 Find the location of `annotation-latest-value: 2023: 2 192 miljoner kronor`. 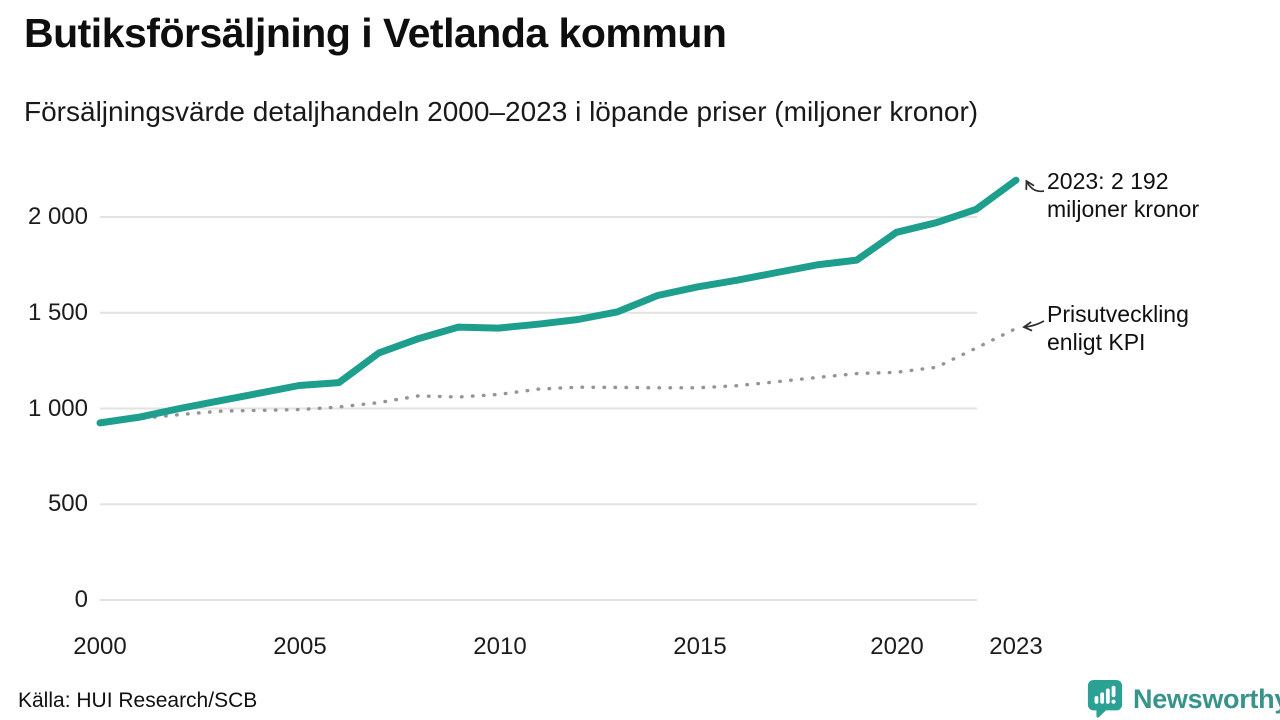

annotation-latest-value: 2023: 2 192 miljoner kronor is located at coordinates (1157, 195).